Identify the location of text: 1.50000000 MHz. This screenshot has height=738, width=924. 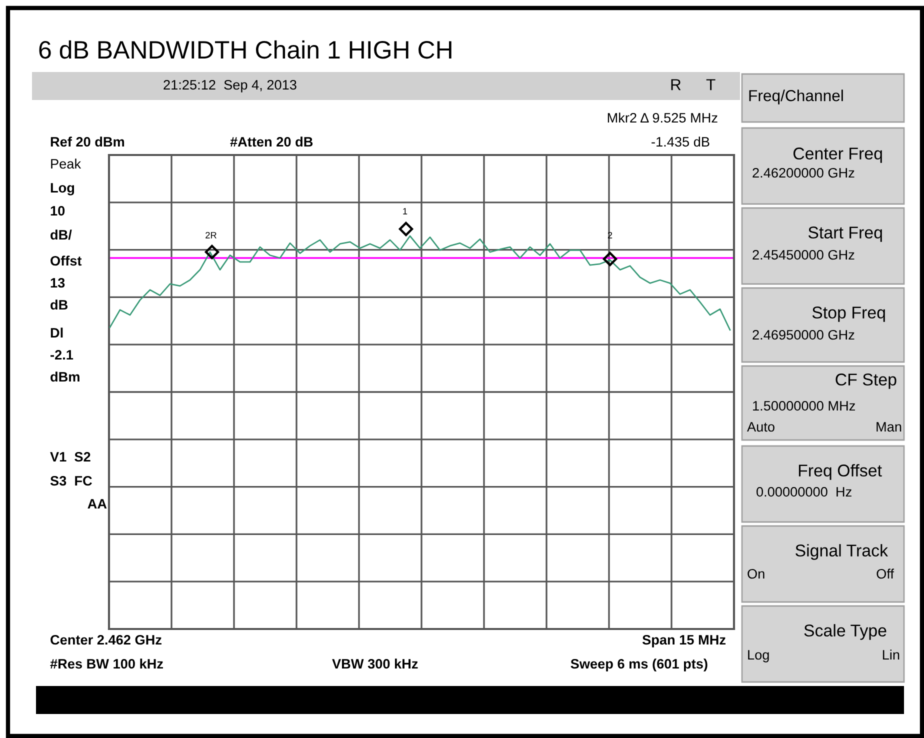
(804, 406).